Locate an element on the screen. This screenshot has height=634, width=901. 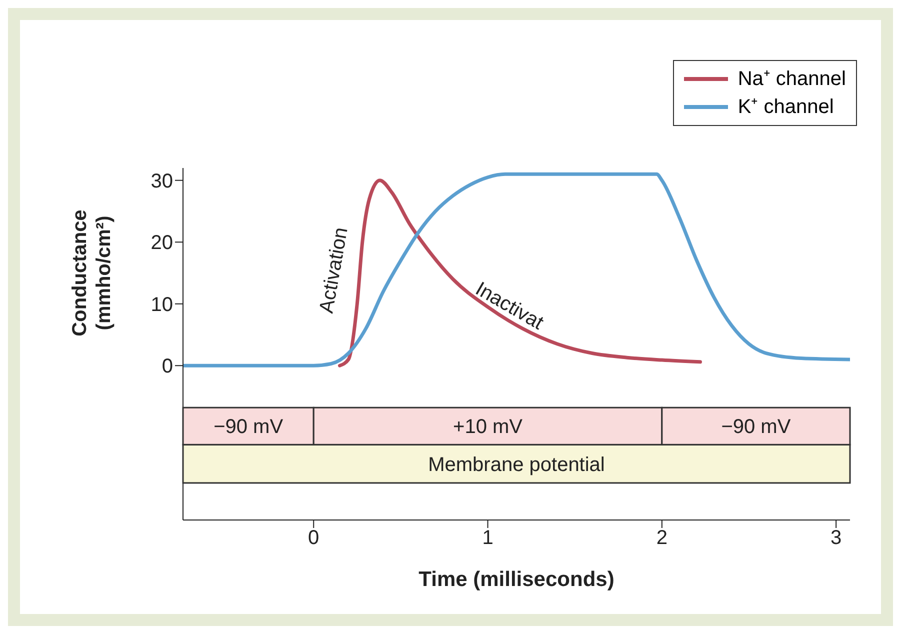
legend-label: Na⁺ channel is located at coordinates (792, 79).